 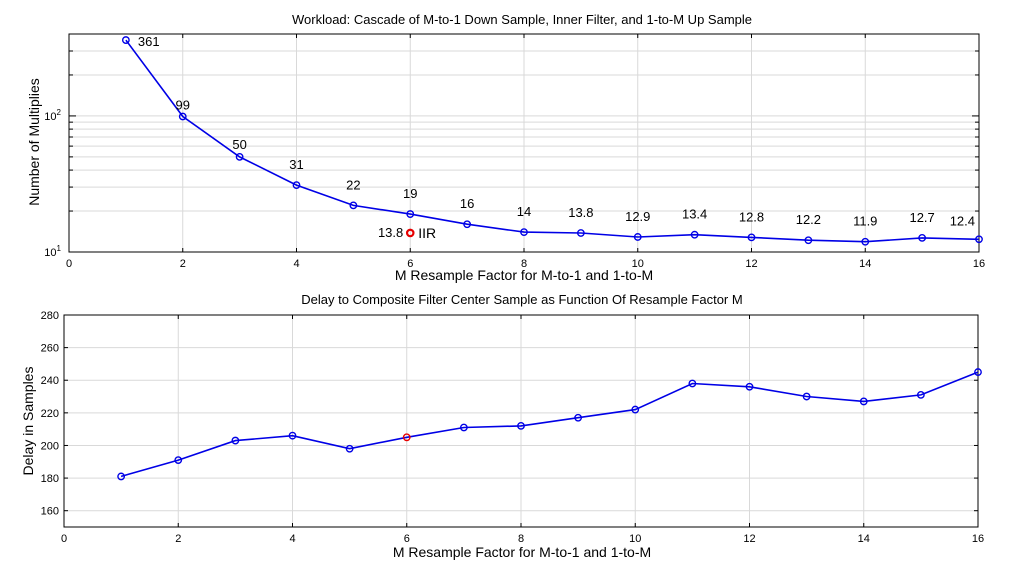 I want to click on data-label: 31, so click(x=296, y=164).